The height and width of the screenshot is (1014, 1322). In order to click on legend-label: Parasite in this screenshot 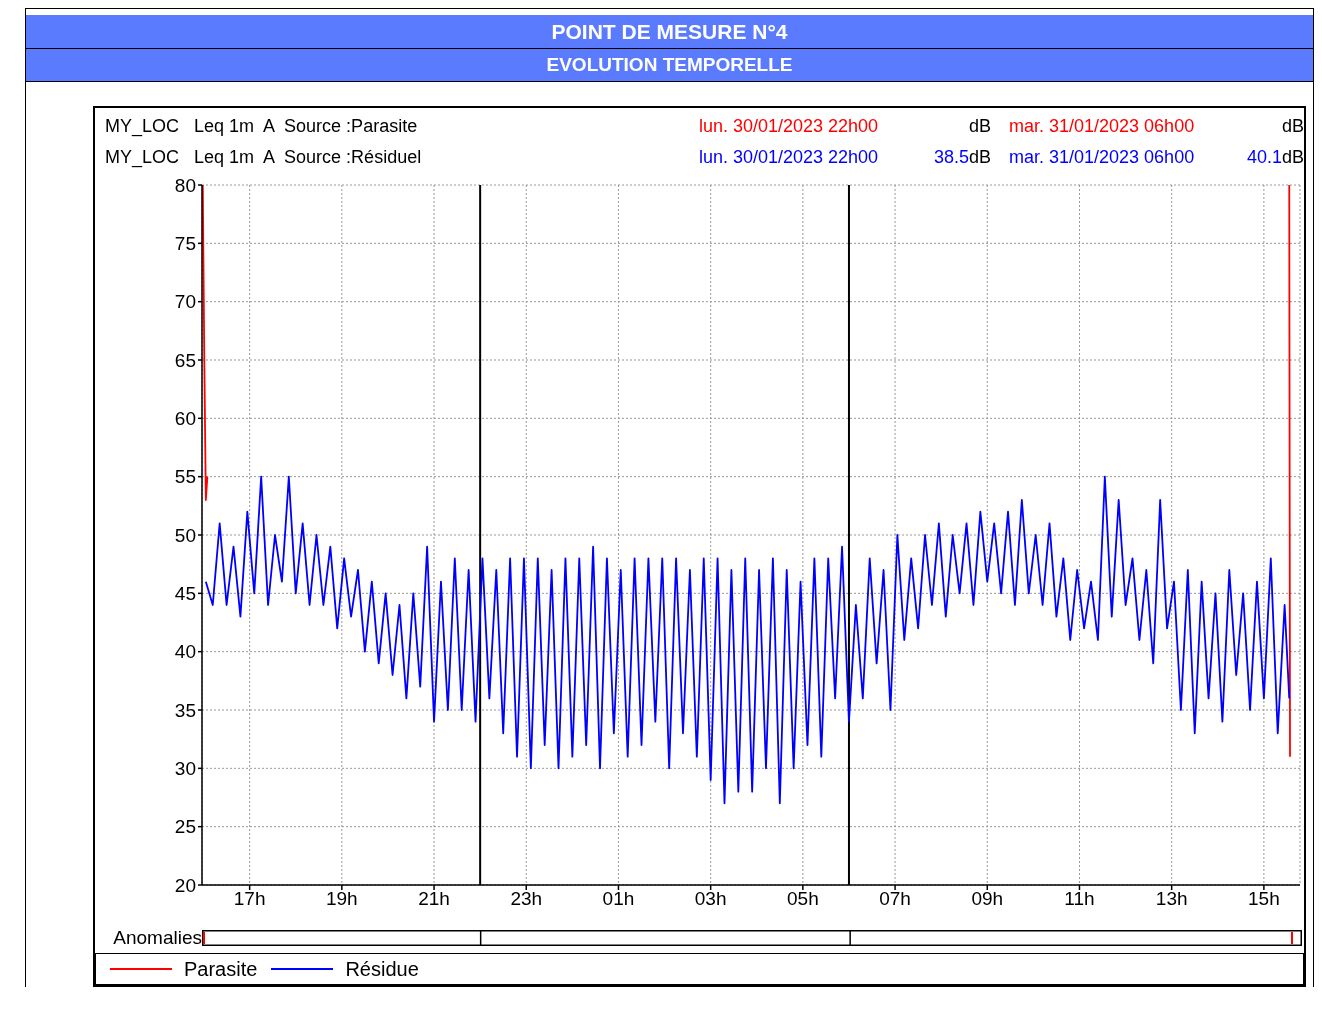, I will do `click(221, 969)`.